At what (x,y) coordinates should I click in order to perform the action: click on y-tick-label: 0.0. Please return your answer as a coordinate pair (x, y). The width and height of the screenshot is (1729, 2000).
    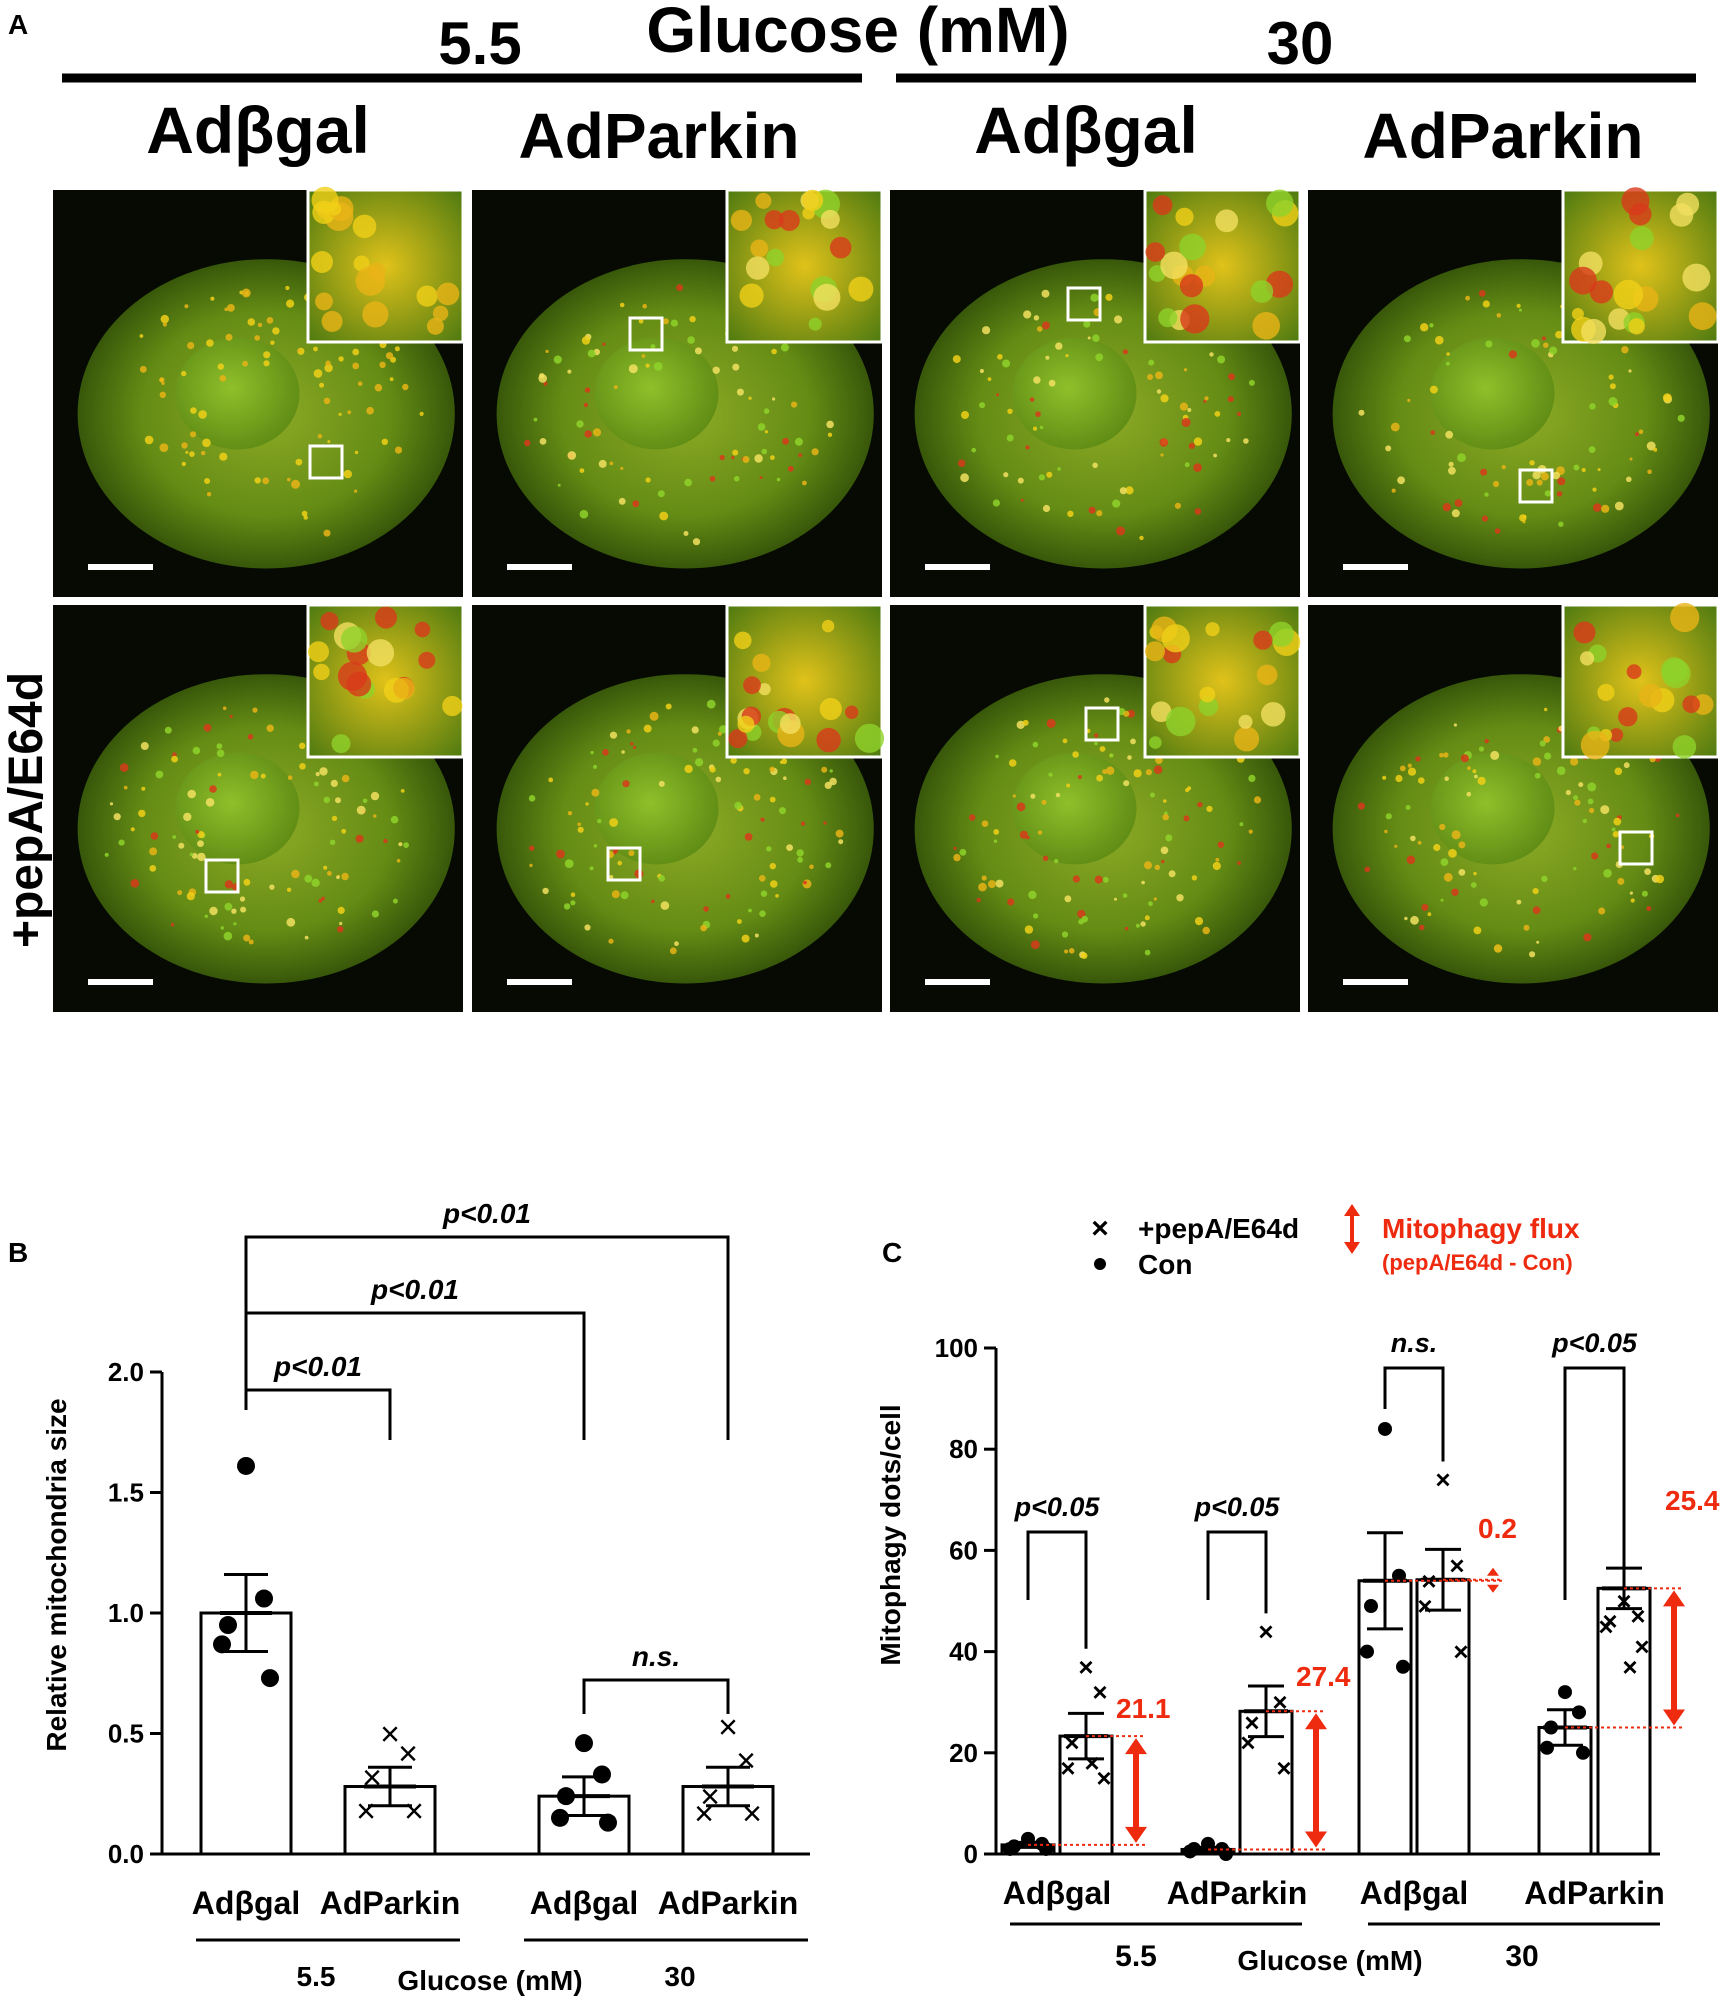
    Looking at the image, I should click on (126, 1854).